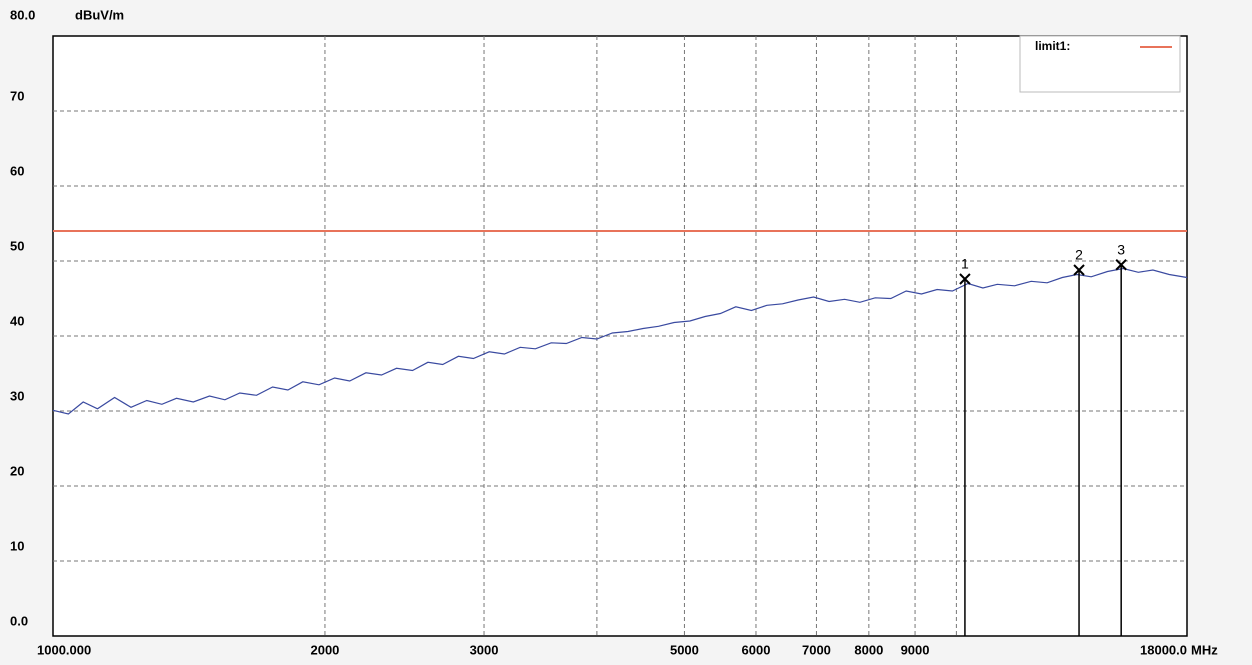 This screenshot has width=1252, height=665. Describe the element at coordinates (1121, 249) in the screenshot. I see `marker-label: 3` at that location.